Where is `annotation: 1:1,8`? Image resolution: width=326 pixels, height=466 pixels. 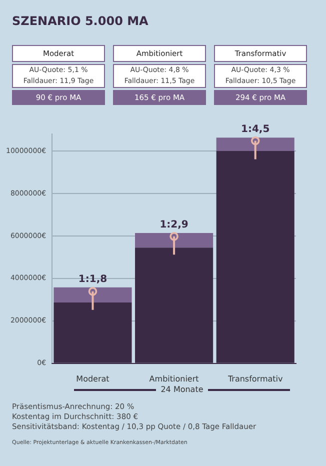
annotation: 1:1,8 is located at coordinates (93, 279).